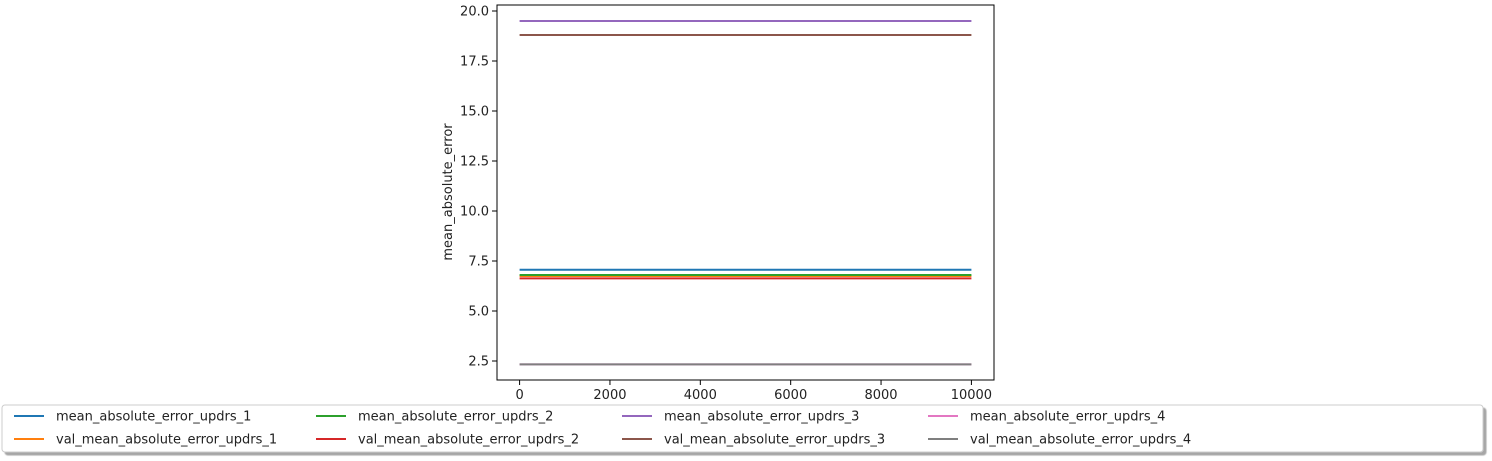 This screenshot has width=1492, height=461. Describe the element at coordinates (609, 395) in the screenshot. I see `x-tick-label: 2000` at that location.